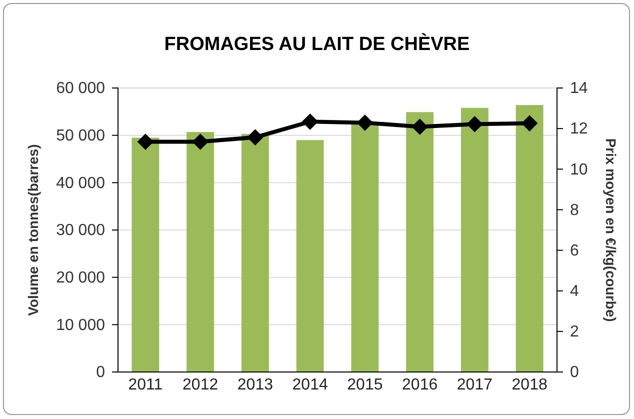 This screenshot has height=419, width=634. What do you see at coordinates (579, 129) in the screenshot?
I see `y2-tick-label: 12` at bounding box center [579, 129].